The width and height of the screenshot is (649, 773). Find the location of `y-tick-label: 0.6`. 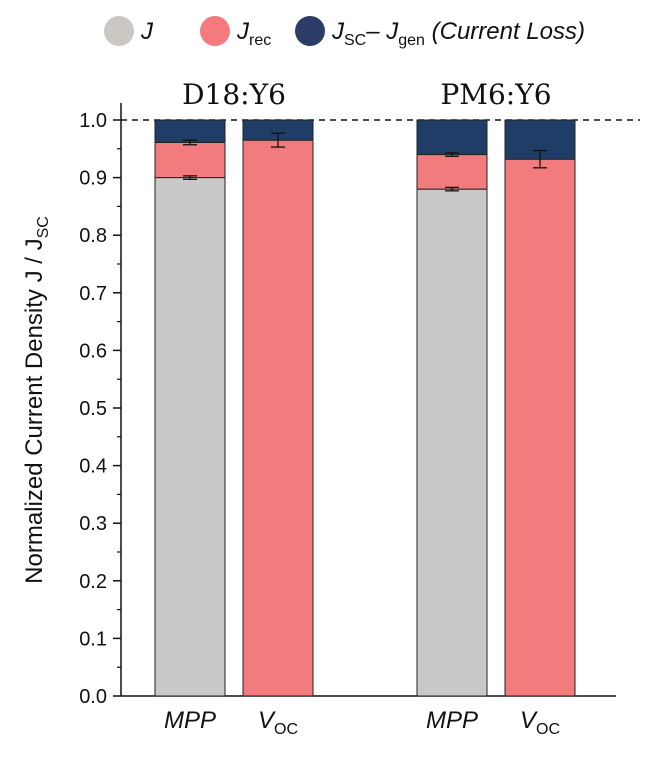

y-tick-label: 0.6 is located at coordinates (93, 351).